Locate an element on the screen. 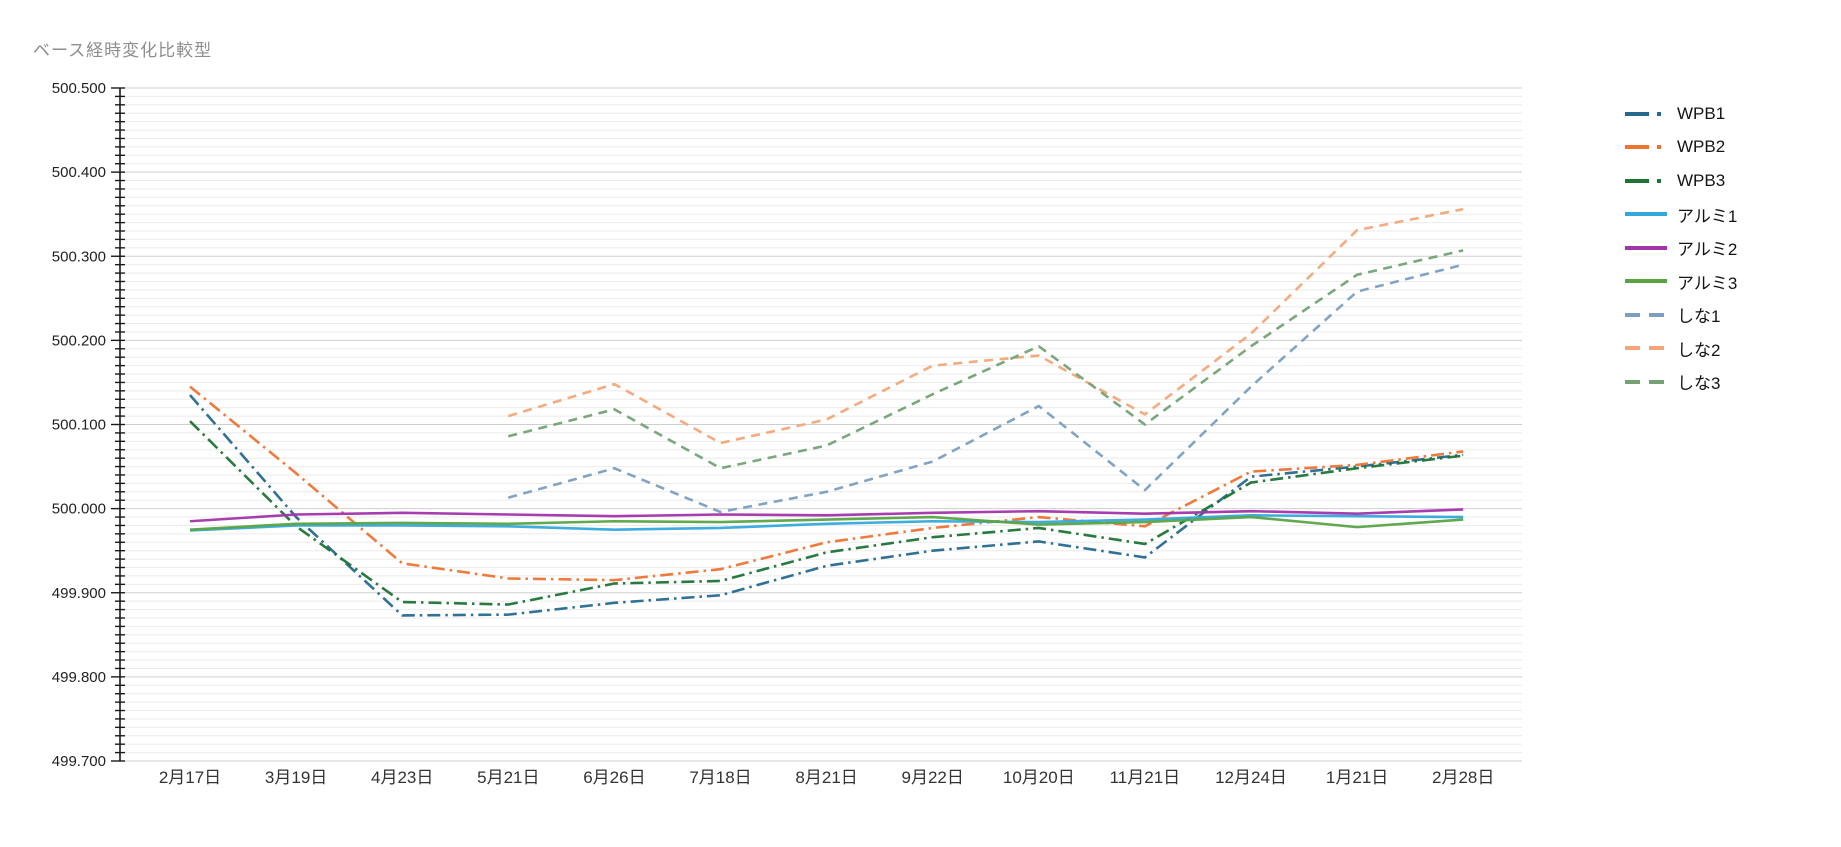 Image resolution: width=1841 pixels, height=847 pixels. legend-item-アルミ3: アルミ3 is located at coordinates (1681, 282).